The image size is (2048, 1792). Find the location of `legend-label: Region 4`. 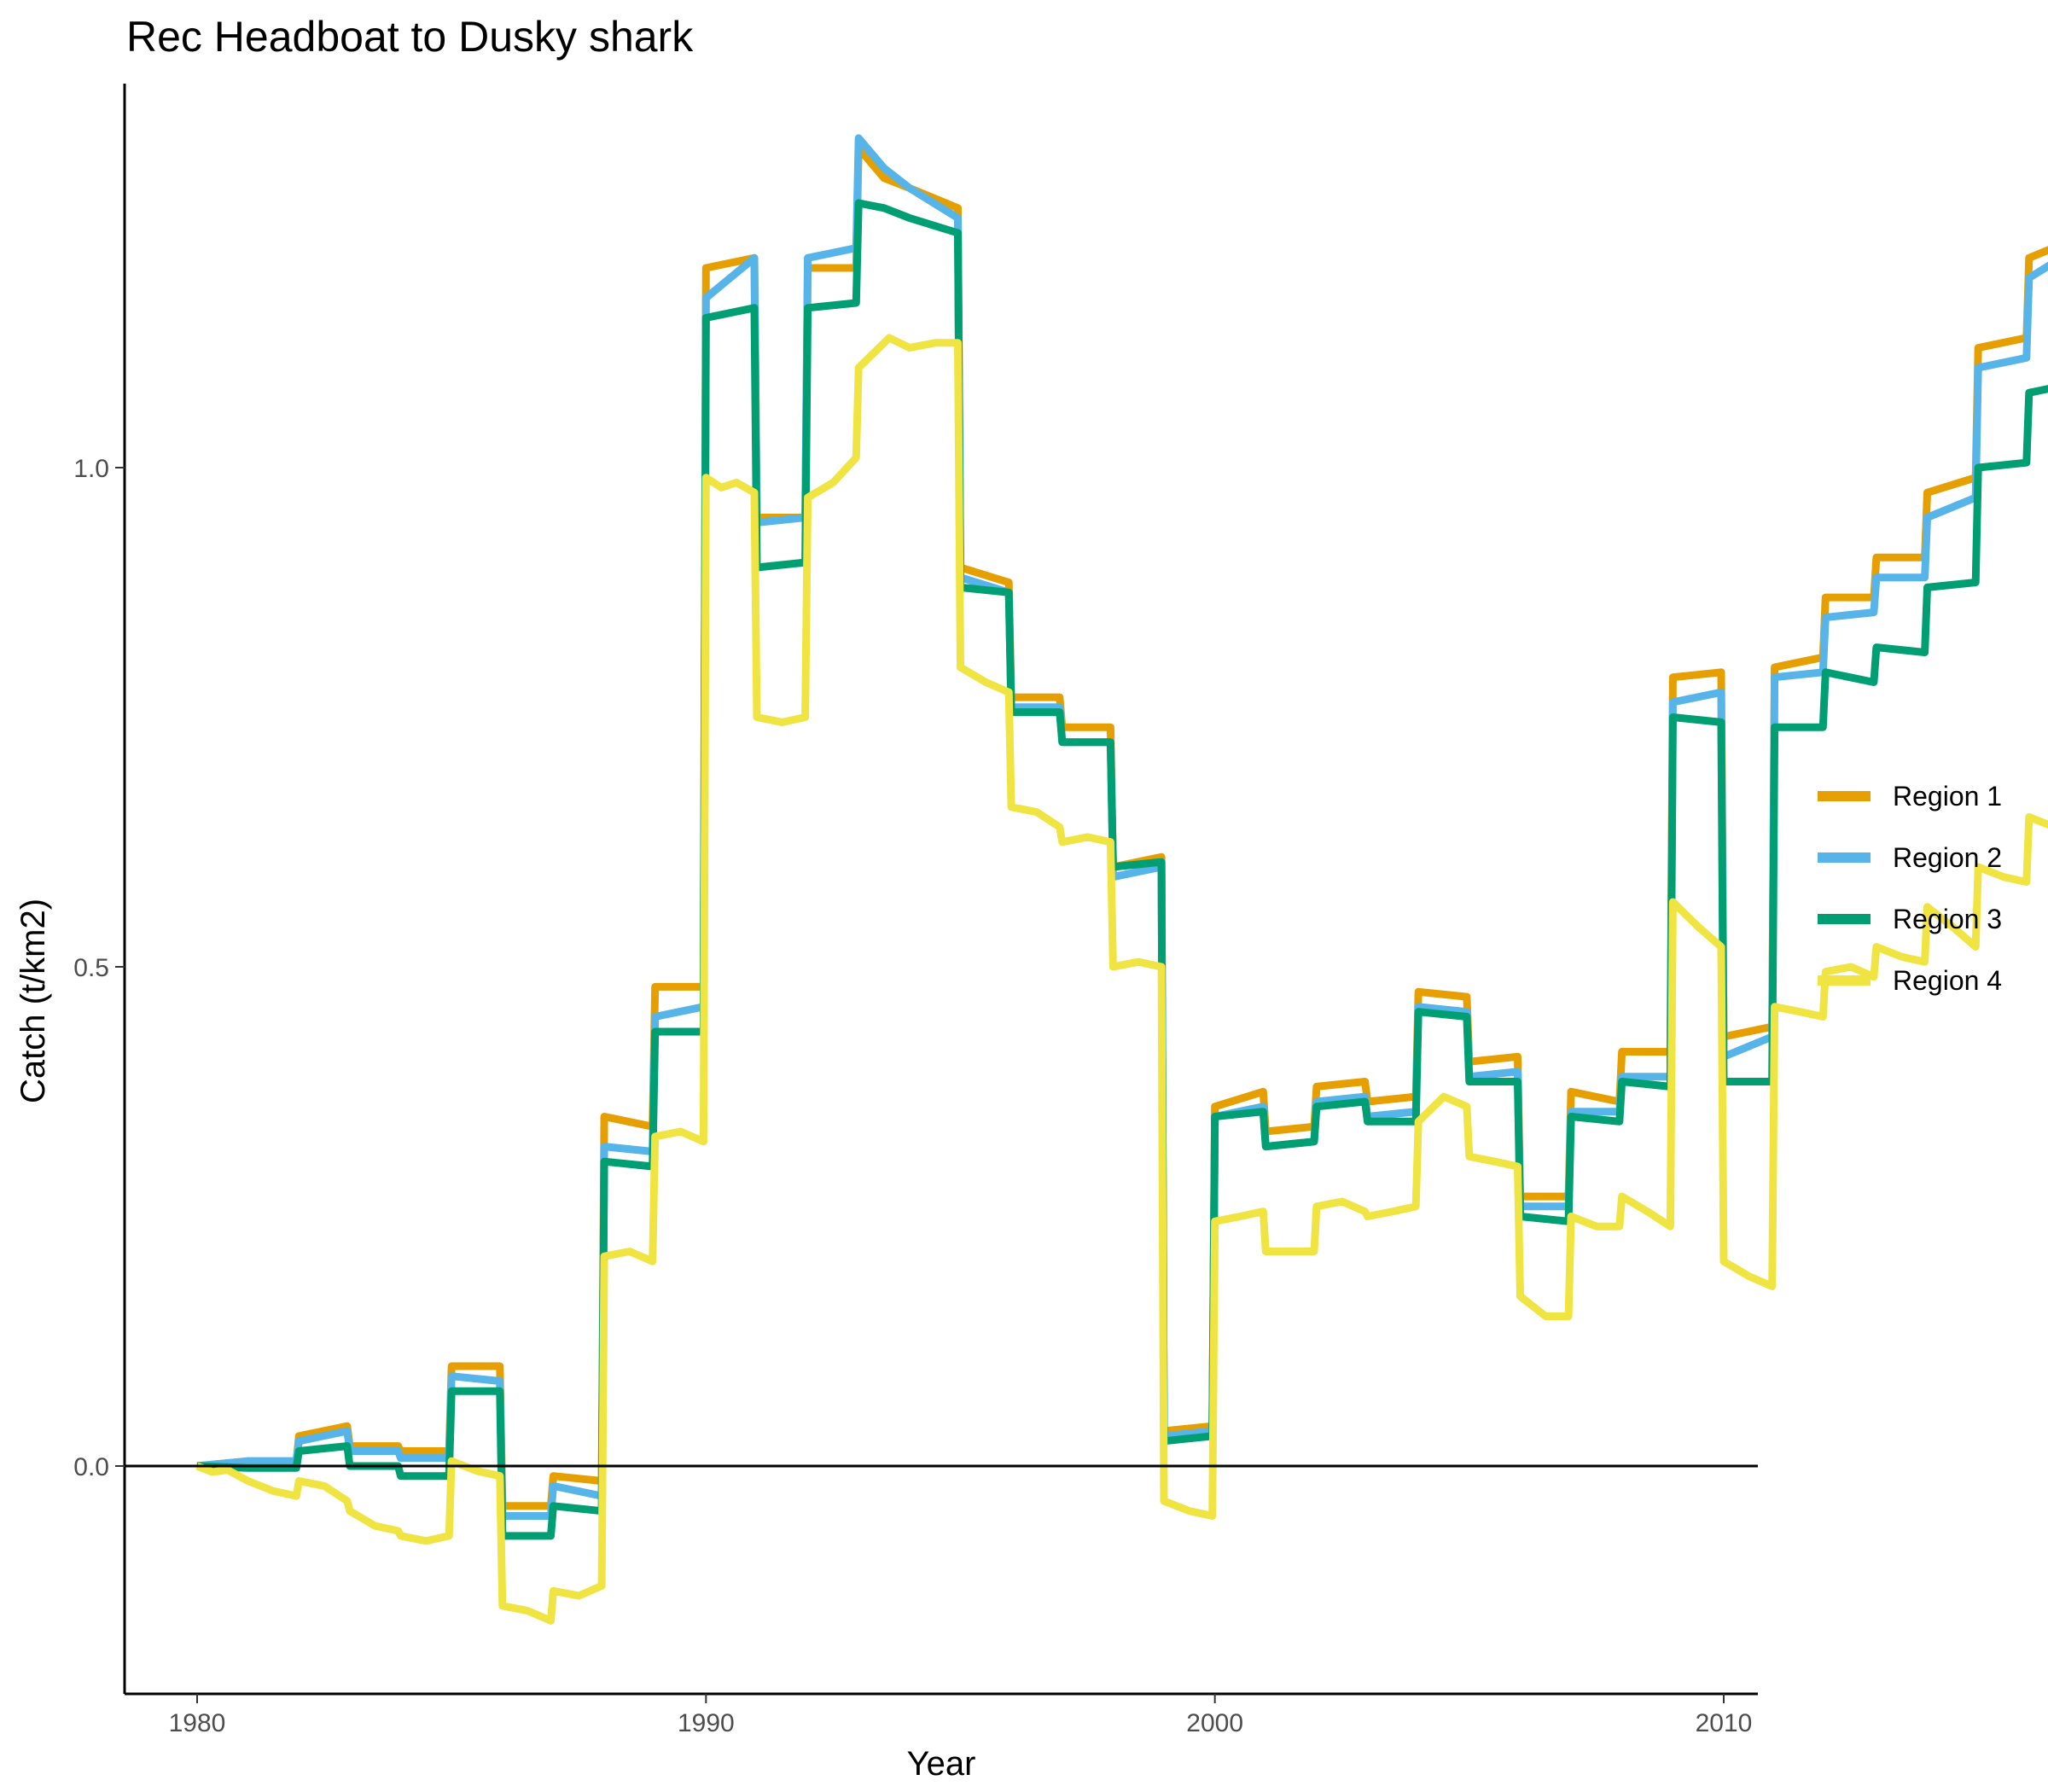

legend-label: Region 4 is located at coordinates (1948, 981).